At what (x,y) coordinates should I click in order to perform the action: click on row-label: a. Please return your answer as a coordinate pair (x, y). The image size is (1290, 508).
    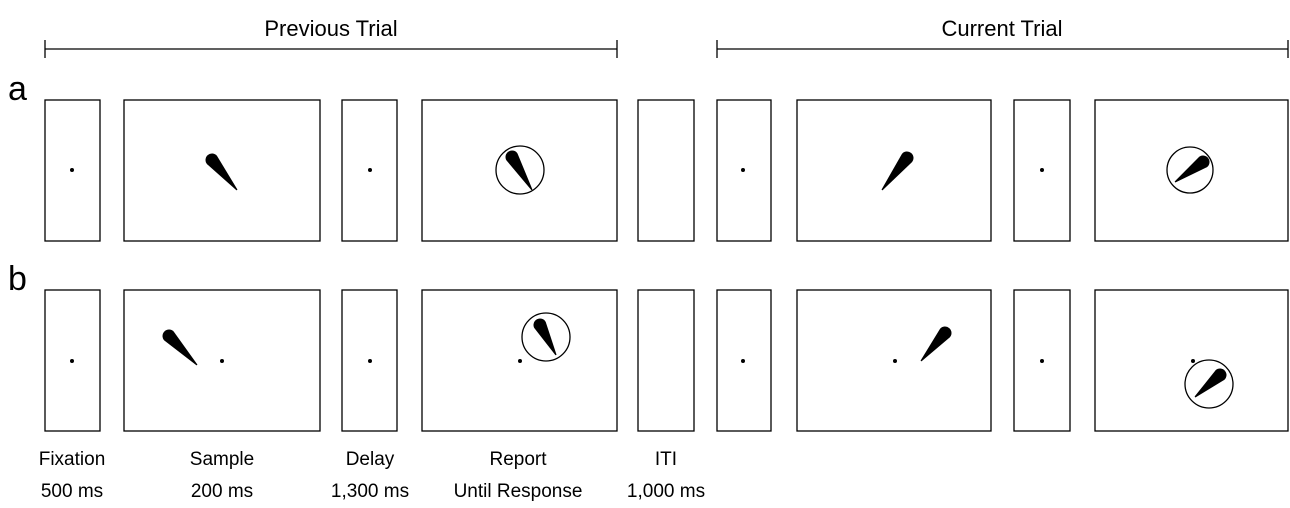
    Looking at the image, I should click on (17, 89).